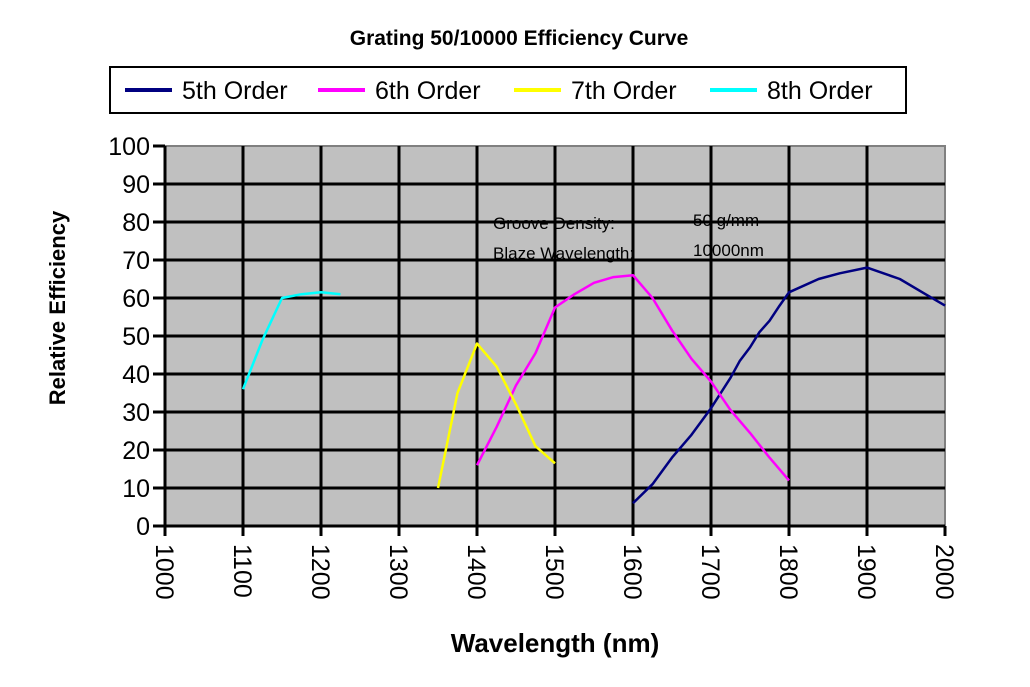 This screenshot has height=687, width=1030. Describe the element at coordinates (710, 572) in the screenshot. I see `x-tick-label: 1700` at that location.